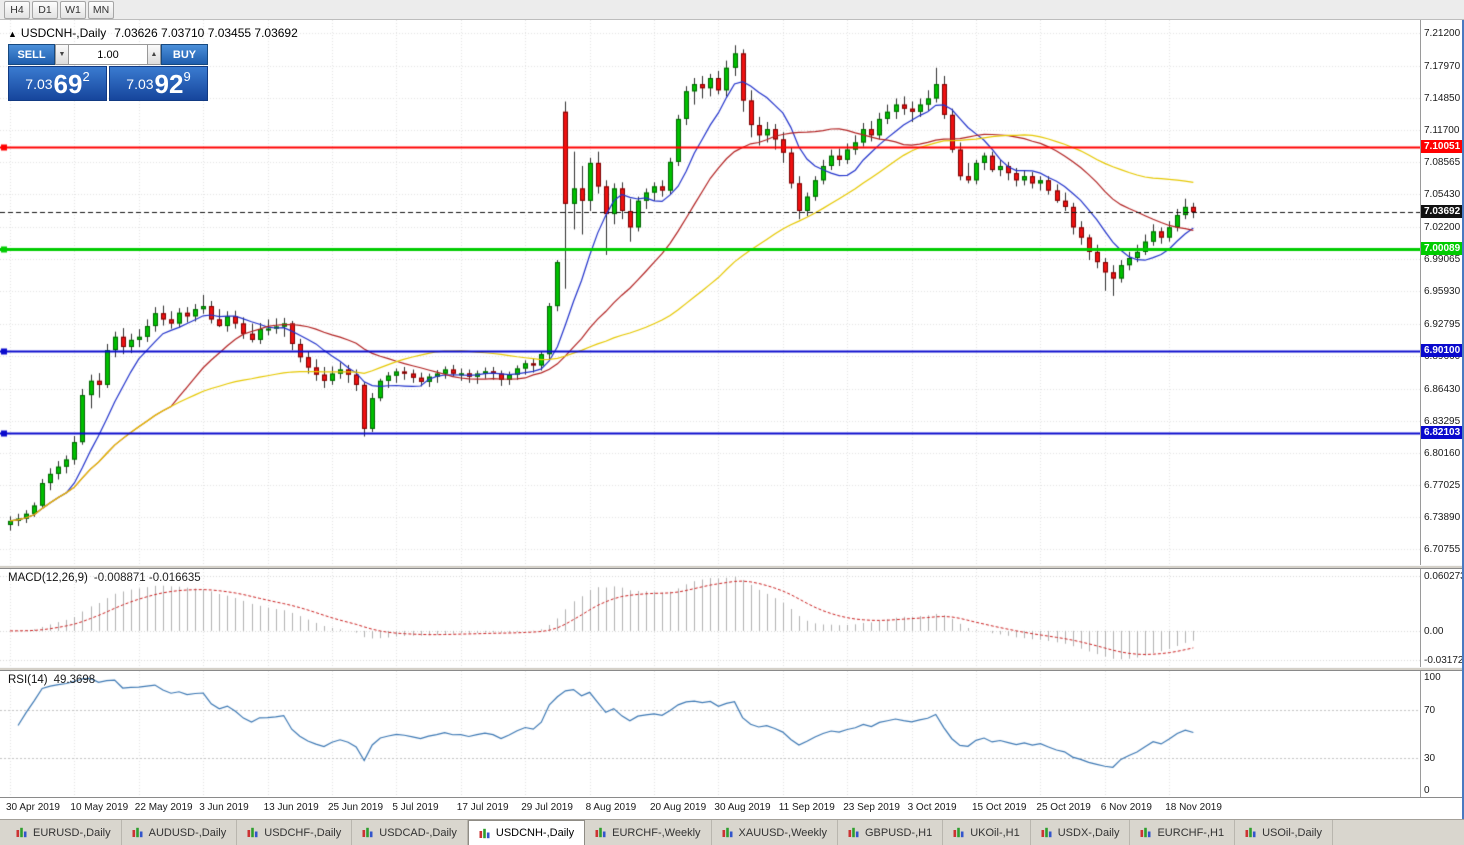  Describe the element at coordinates (1063, 807) in the screenshot. I see `date-label: 25 Oct 2019` at that location.